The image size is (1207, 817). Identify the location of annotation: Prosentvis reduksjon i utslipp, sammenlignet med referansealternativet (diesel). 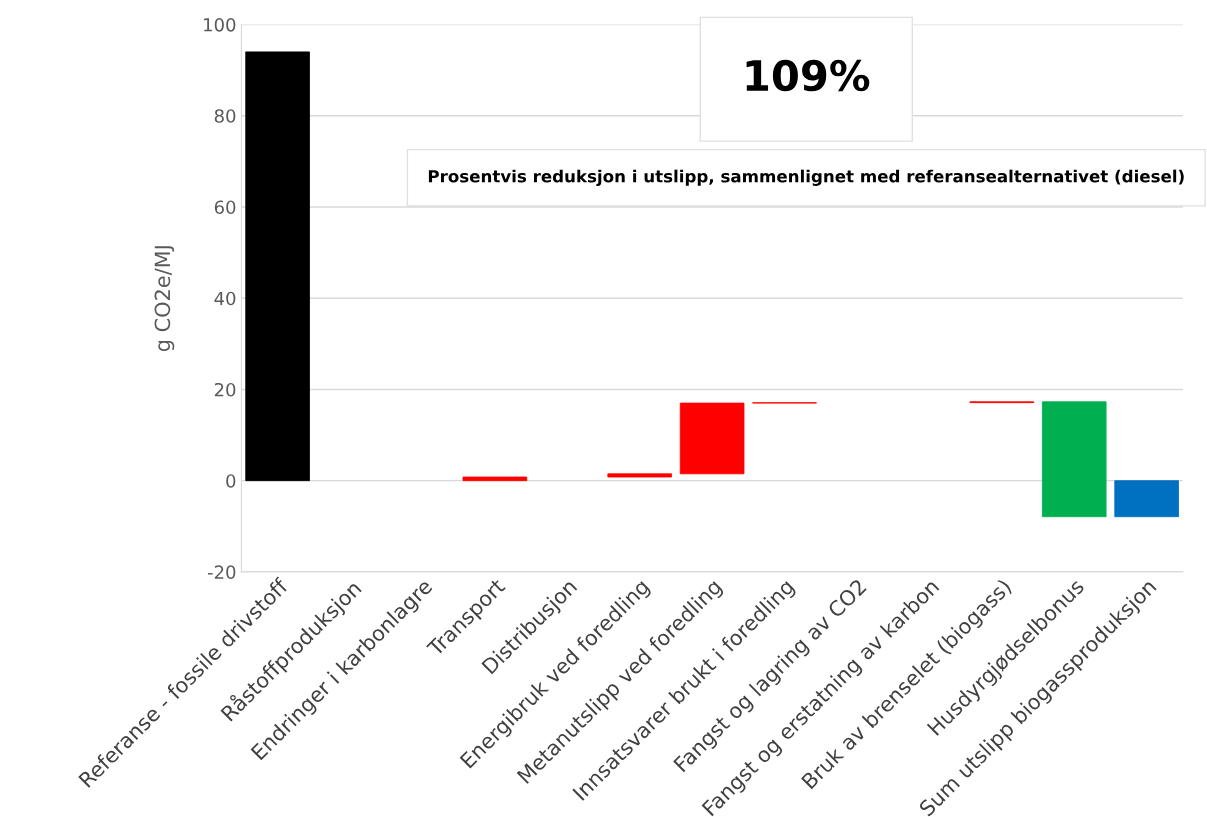
(806, 177).